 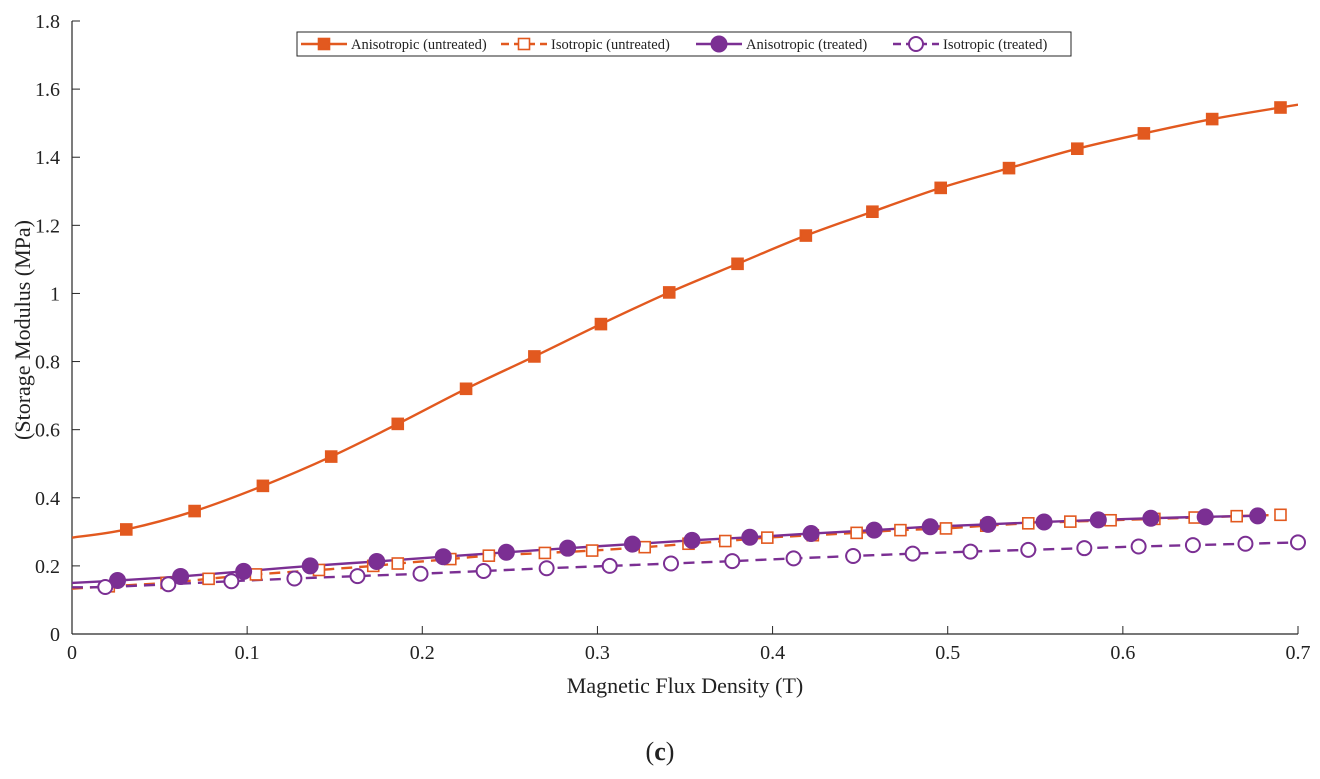 I want to click on x-tick-label: 0, so click(x=72, y=653).